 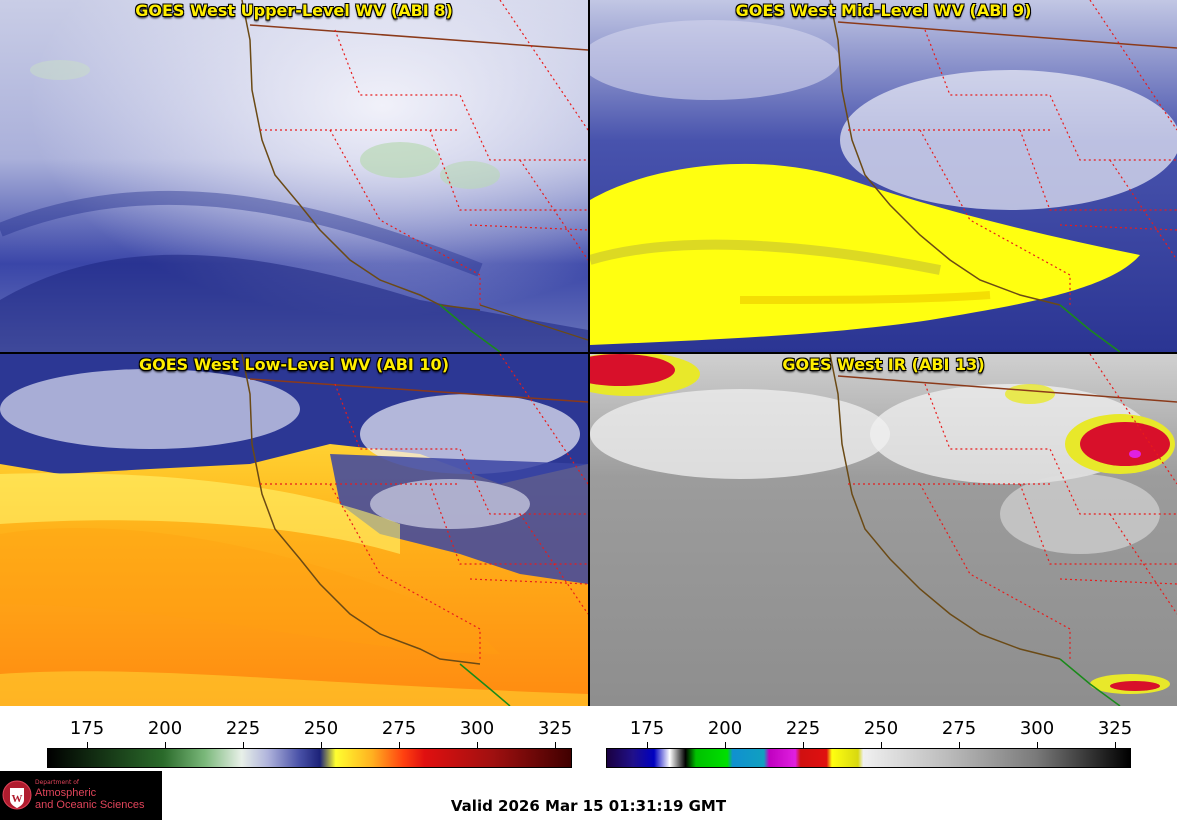 I want to click on panel-title: GOES West Low-Level WV (ABI 10), so click(x=293, y=364).